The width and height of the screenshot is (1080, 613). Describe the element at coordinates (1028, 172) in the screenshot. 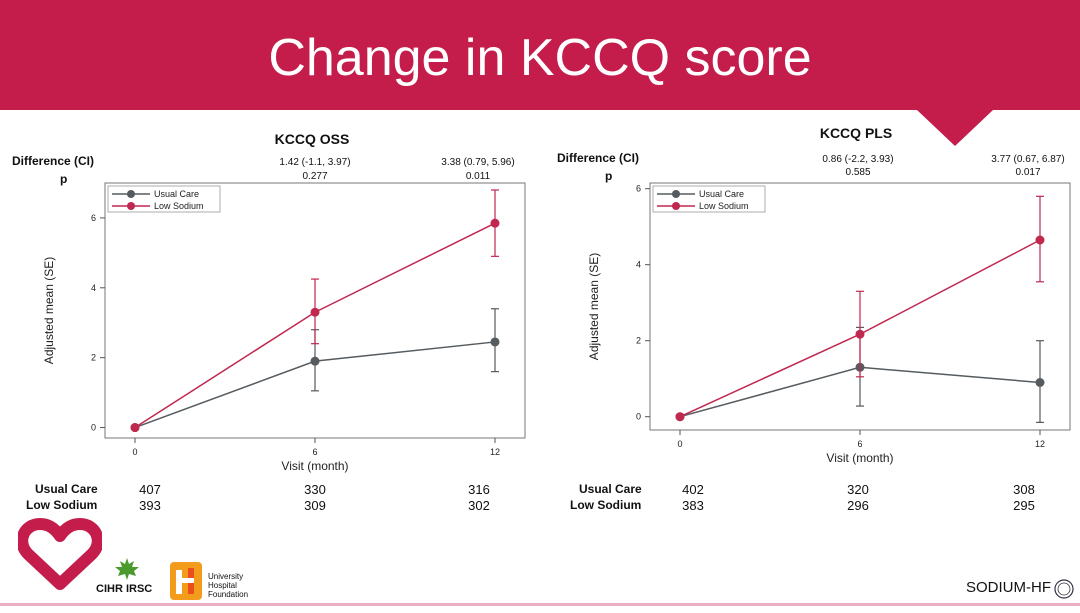

I see `p-12-pls: 0.017` at that location.